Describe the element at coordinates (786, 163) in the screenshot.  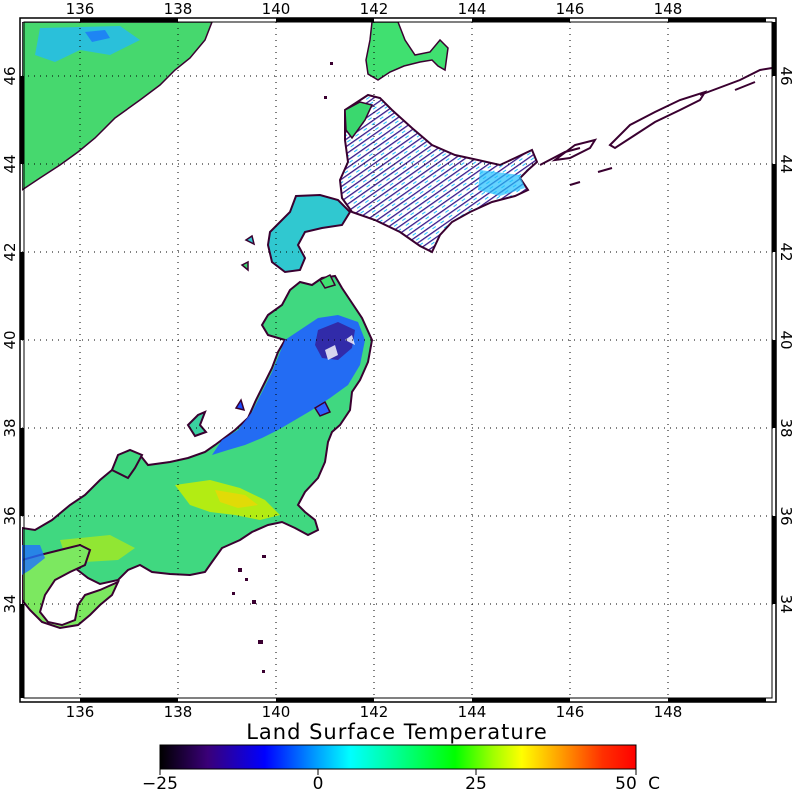
I see `lat-label-right-44: 44` at that location.